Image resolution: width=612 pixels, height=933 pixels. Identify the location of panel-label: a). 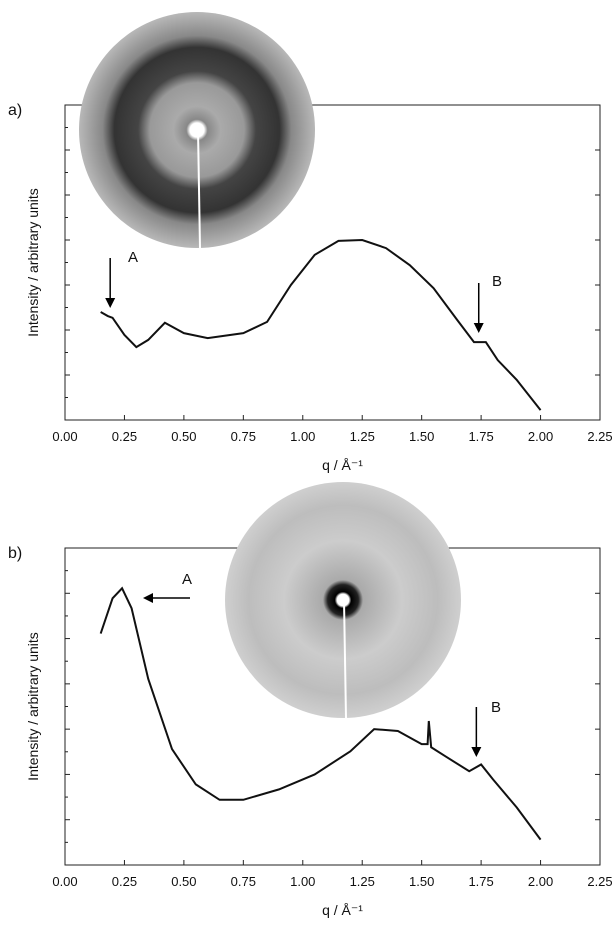
(15, 110).